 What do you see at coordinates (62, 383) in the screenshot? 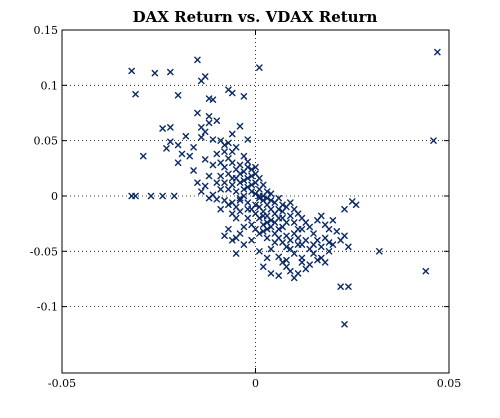
I see `x-tick-label: -0.05` at bounding box center [62, 383].